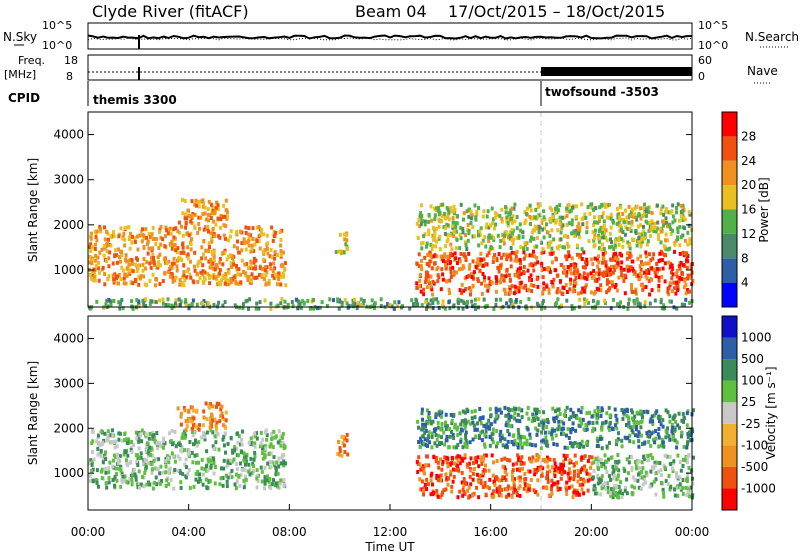 This screenshot has width=800, height=554. Describe the element at coordinates (729, 246) in the screenshot. I see `colorbar-swatch` at that location.